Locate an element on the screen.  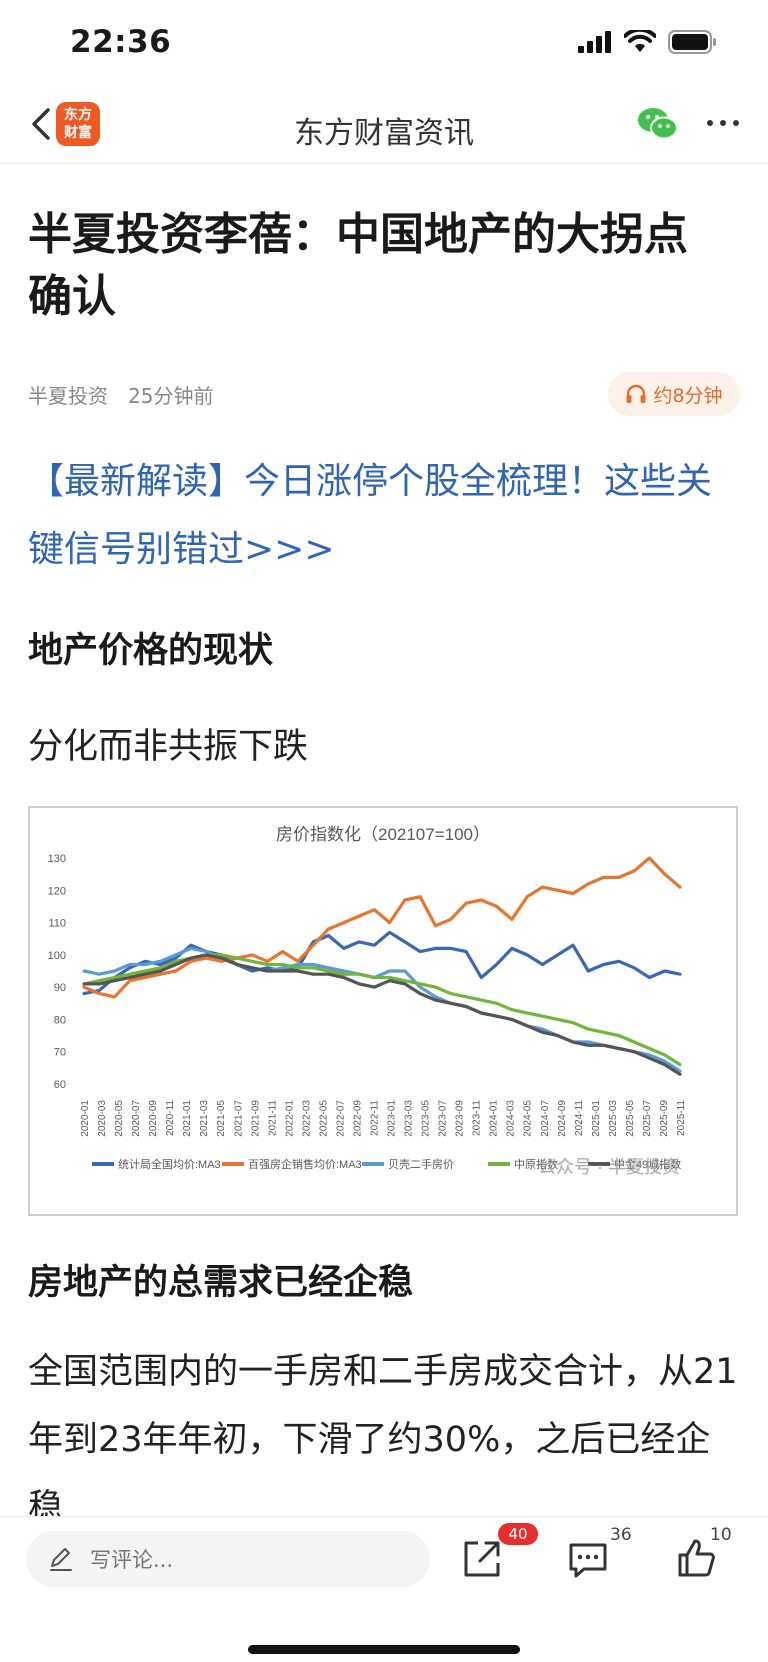
section-heading-demand: 房地产的总需求已经企稳 is located at coordinates (221, 1283).